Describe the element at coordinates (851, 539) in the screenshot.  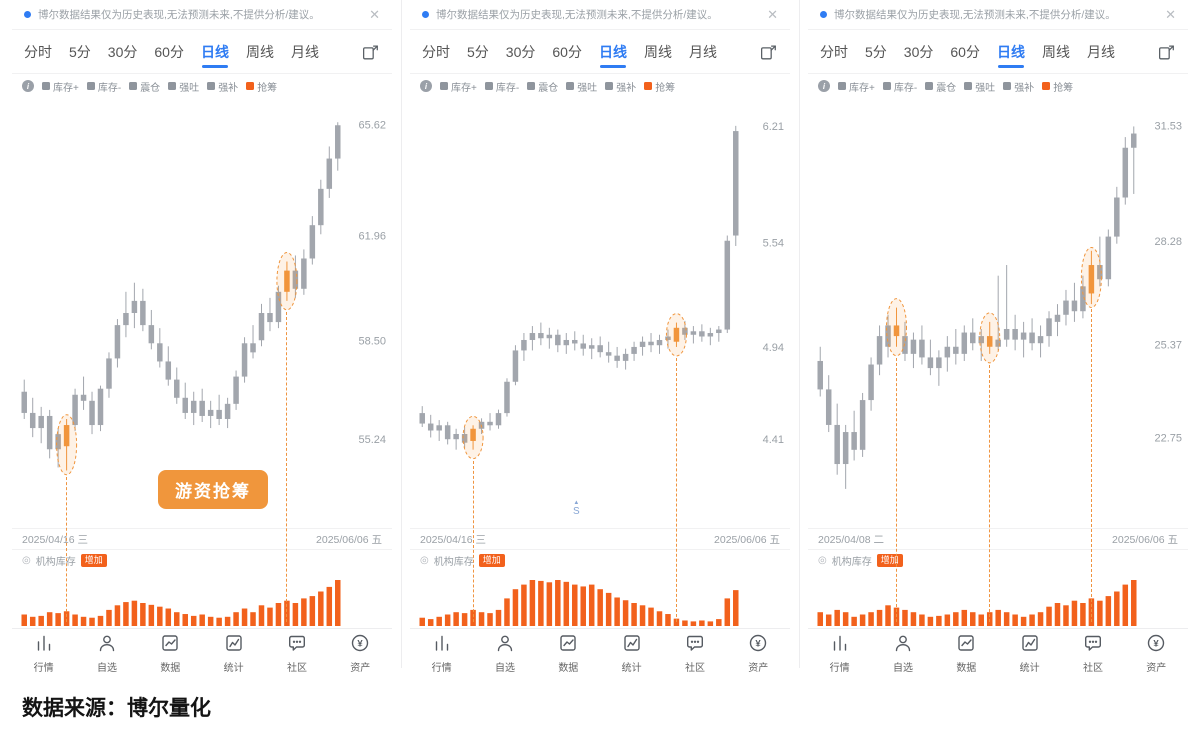
I see `date-start: 2025/04/08 二` at that location.